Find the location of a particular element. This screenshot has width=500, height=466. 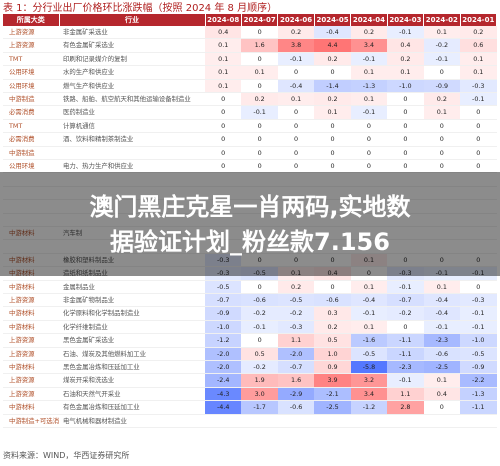

value-cell: 4.4 is located at coordinates (332, 45).